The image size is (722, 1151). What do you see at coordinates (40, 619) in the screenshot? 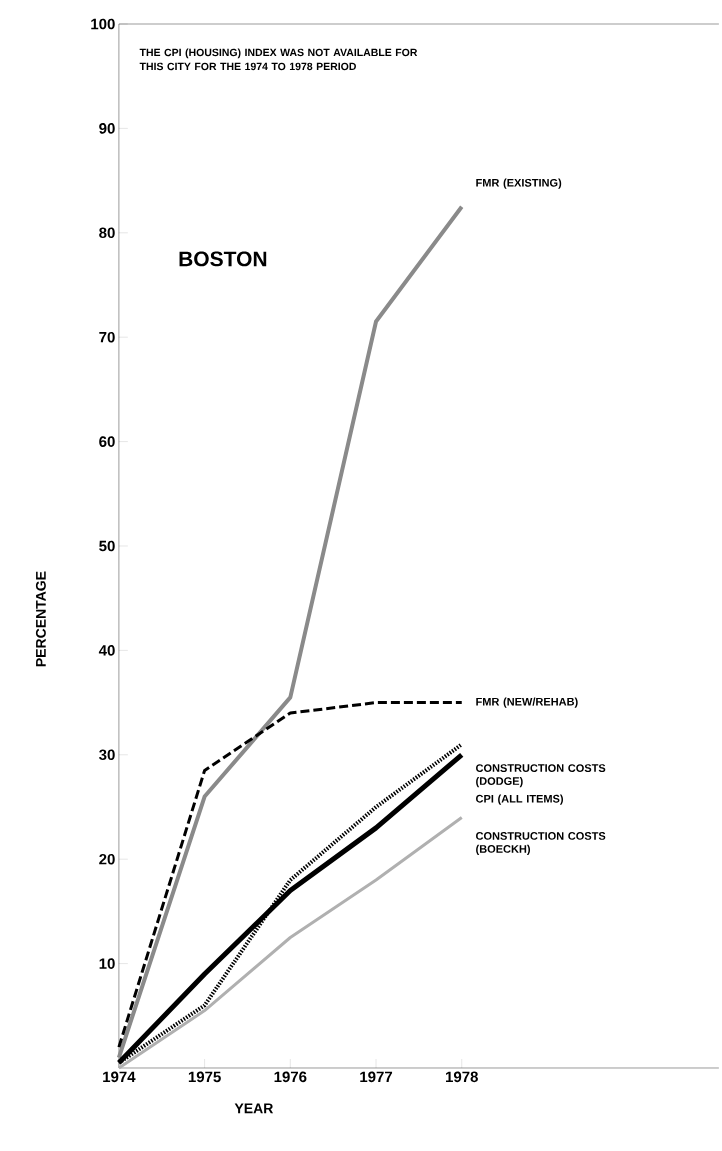
I see `y-axis-title: PERCENTAGE` at bounding box center [40, 619].